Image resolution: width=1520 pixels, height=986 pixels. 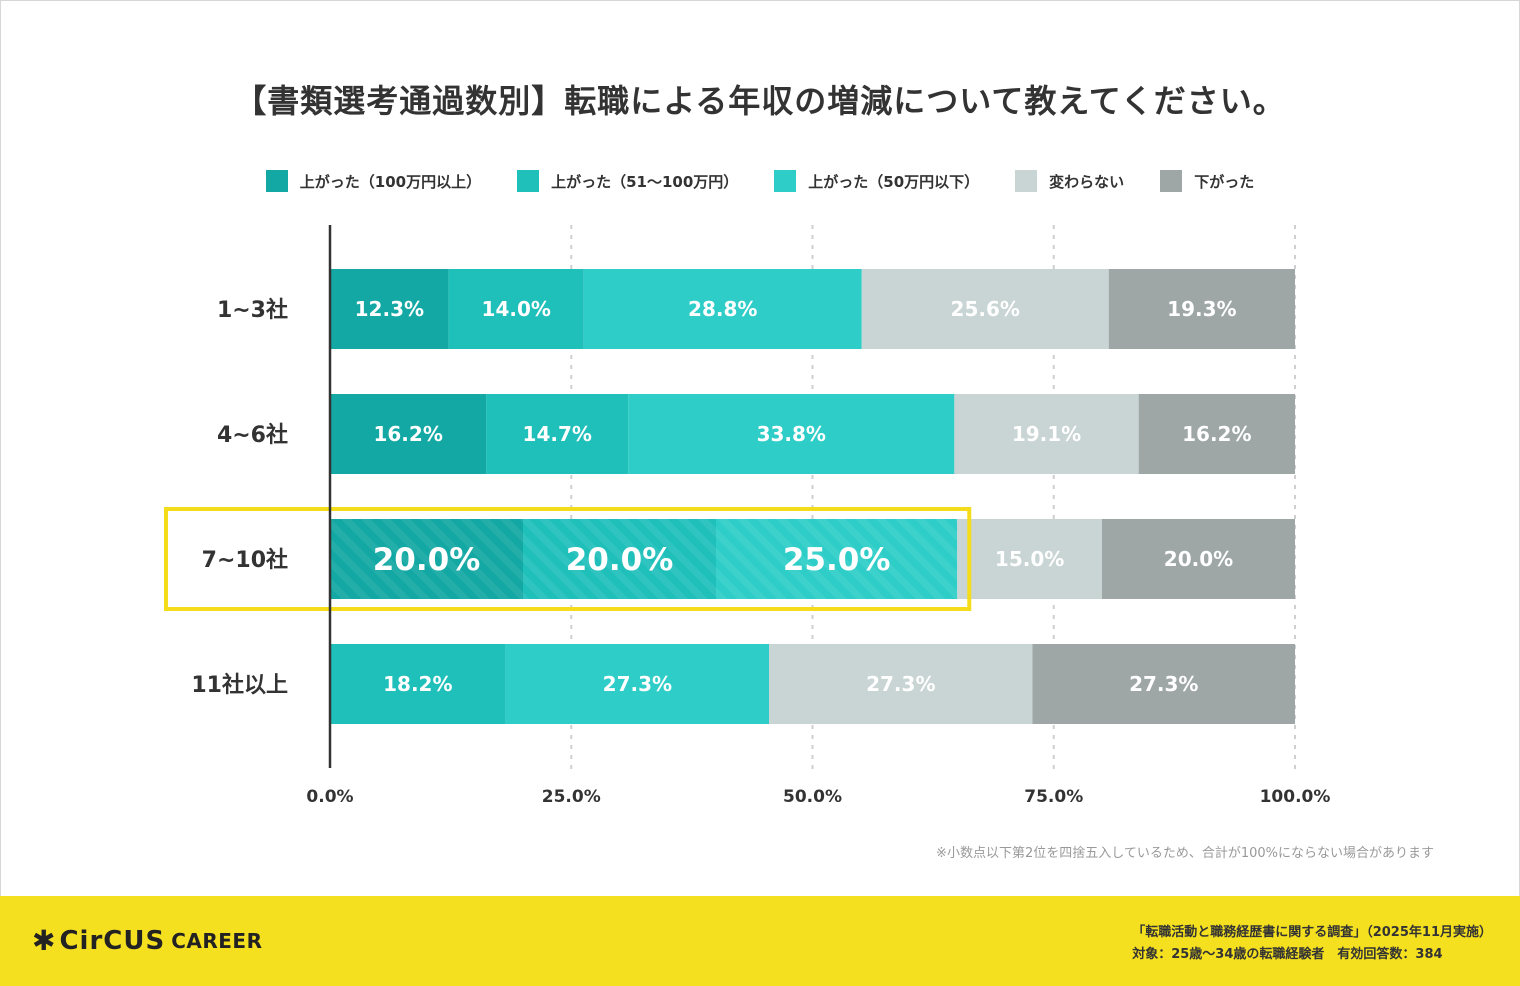 What do you see at coordinates (1087, 181) in the screenshot?
I see `legend-label: 変わらない` at bounding box center [1087, 181].